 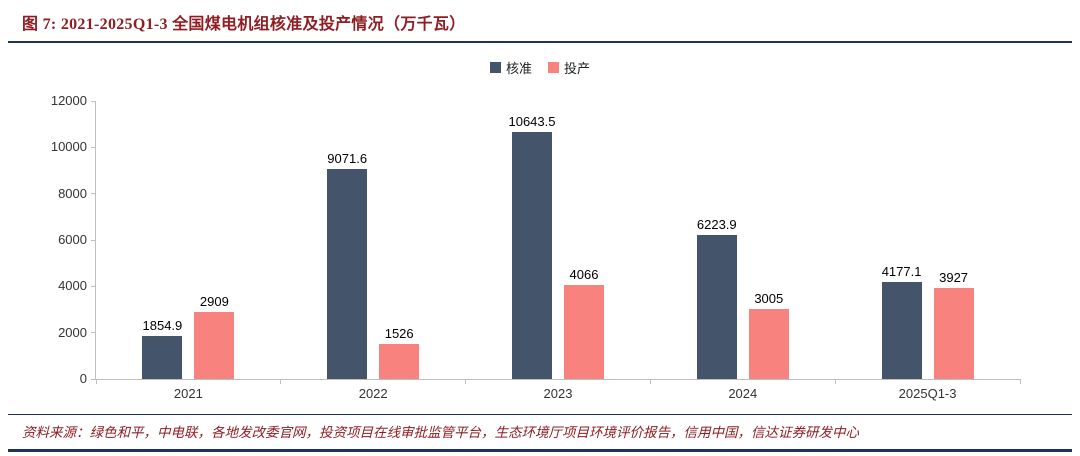 What do you see at coordinates (214, 240) in the screenshot?
I see `bar-column: 2909` at bounding box center [214, 240].